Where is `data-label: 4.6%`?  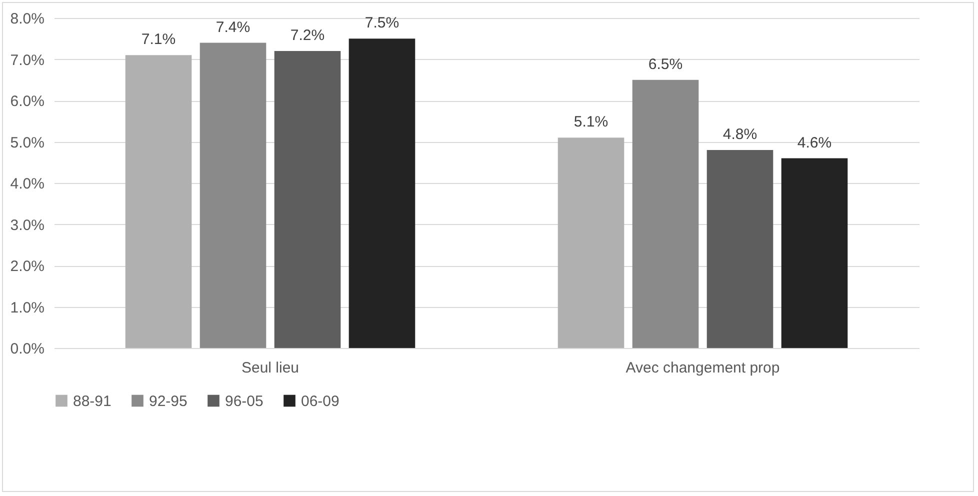 data-label: 4.6% is located at coordinates (814, 143).